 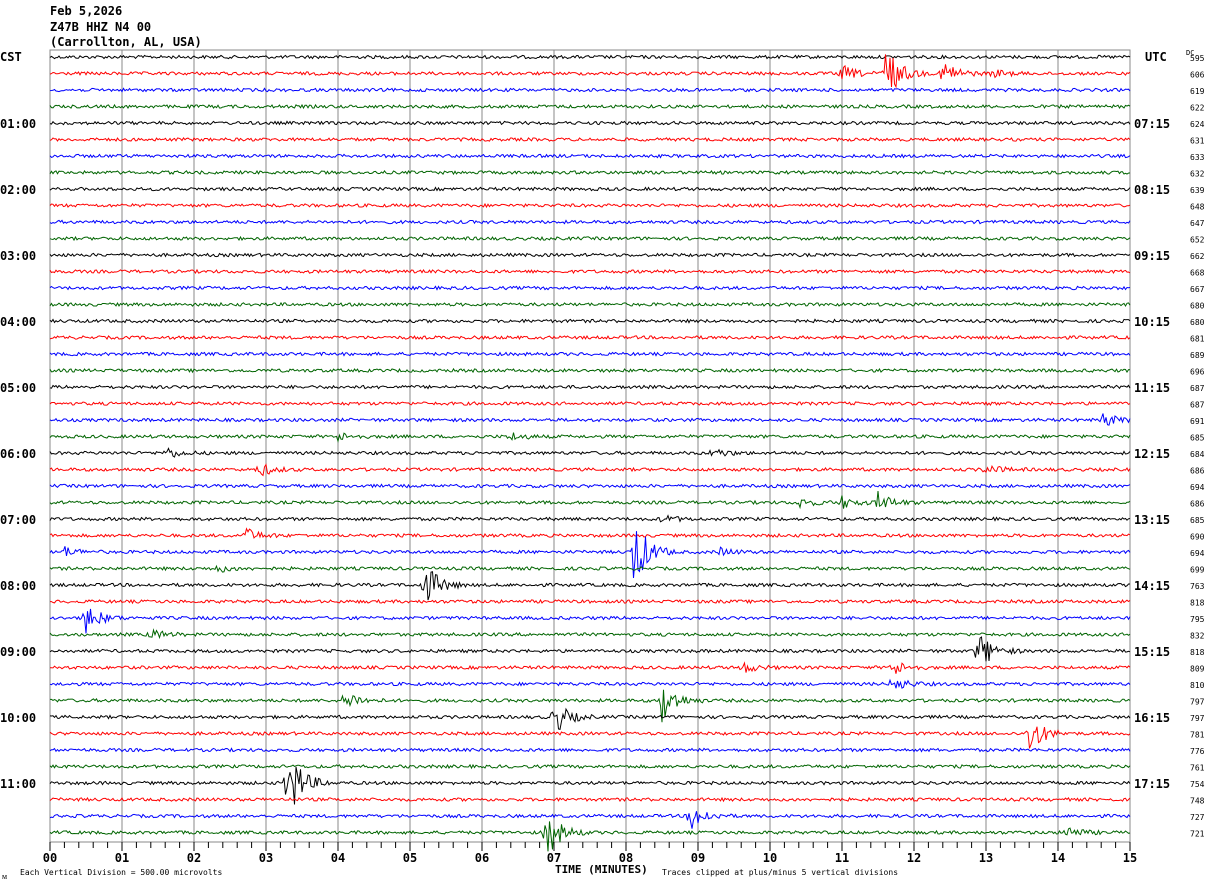 What do you see at coordinates (338, 858) in the screenshot?
I see `x-tick-label: 04` at bounding box center [338, 858].